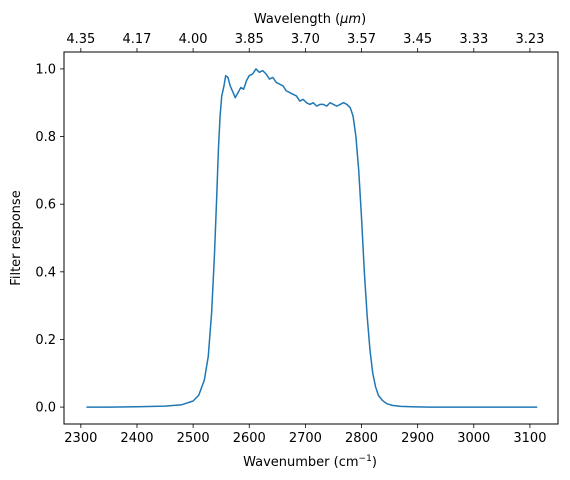 Image resolution: width=570 pixels, height=480 pixels. Describe the element at coordinates (249, 438) in the screenshot. I see `x-tick-label: 2600` at that location.